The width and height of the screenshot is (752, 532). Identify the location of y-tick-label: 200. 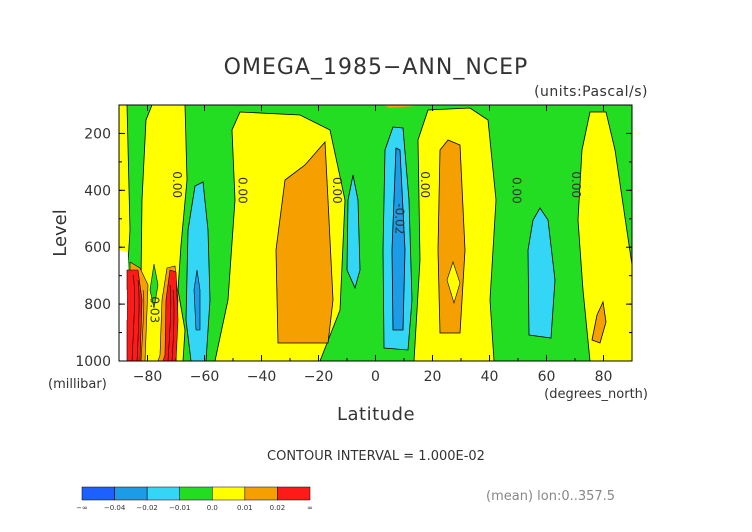
(97, 134).